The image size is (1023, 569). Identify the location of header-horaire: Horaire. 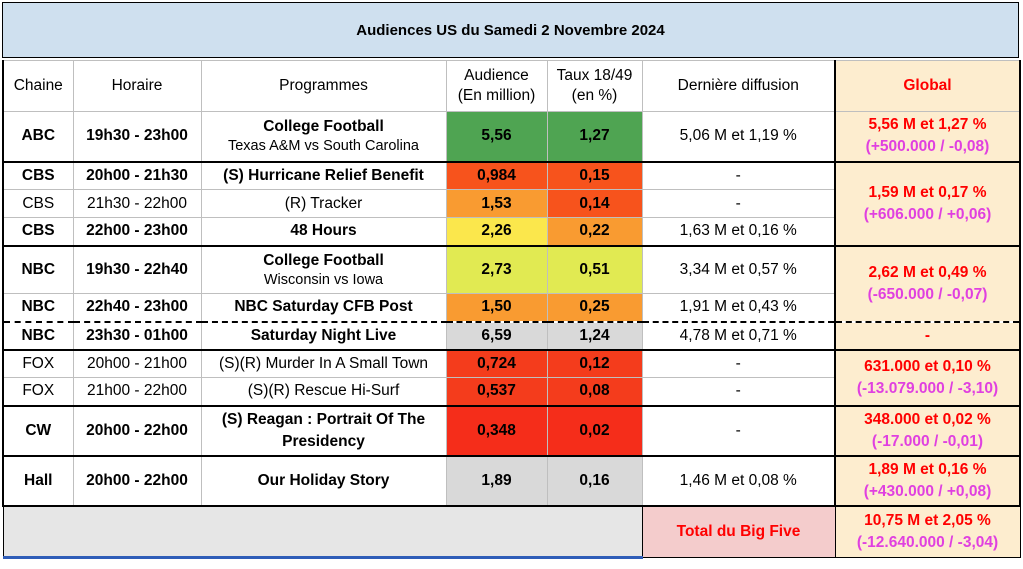
(137, 86).